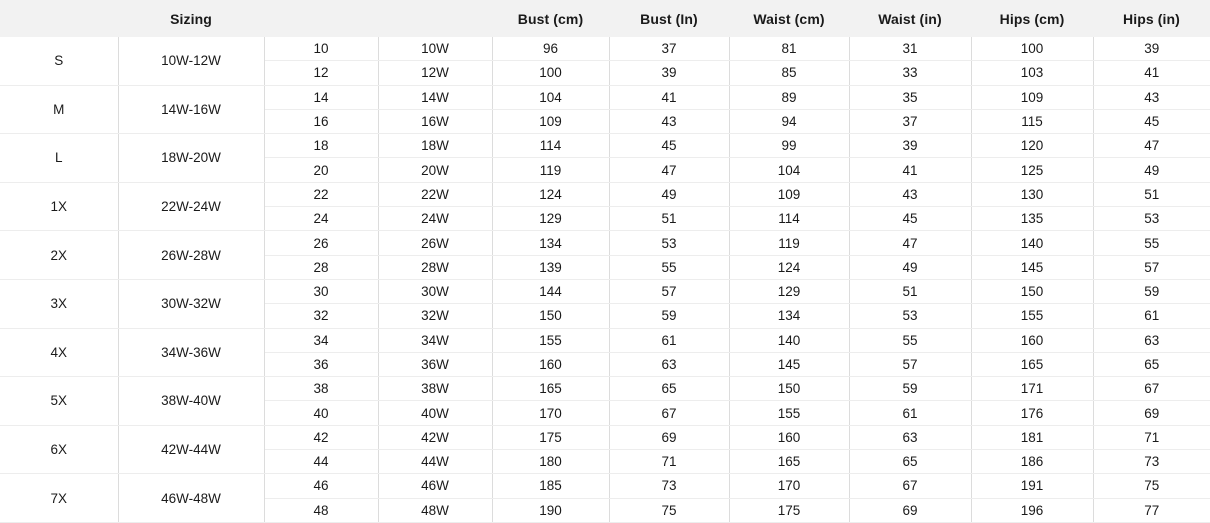 The width and height of the screenshot is (1210, 523). I want to click on cell-waist-cm: 119, so click(789, 243).